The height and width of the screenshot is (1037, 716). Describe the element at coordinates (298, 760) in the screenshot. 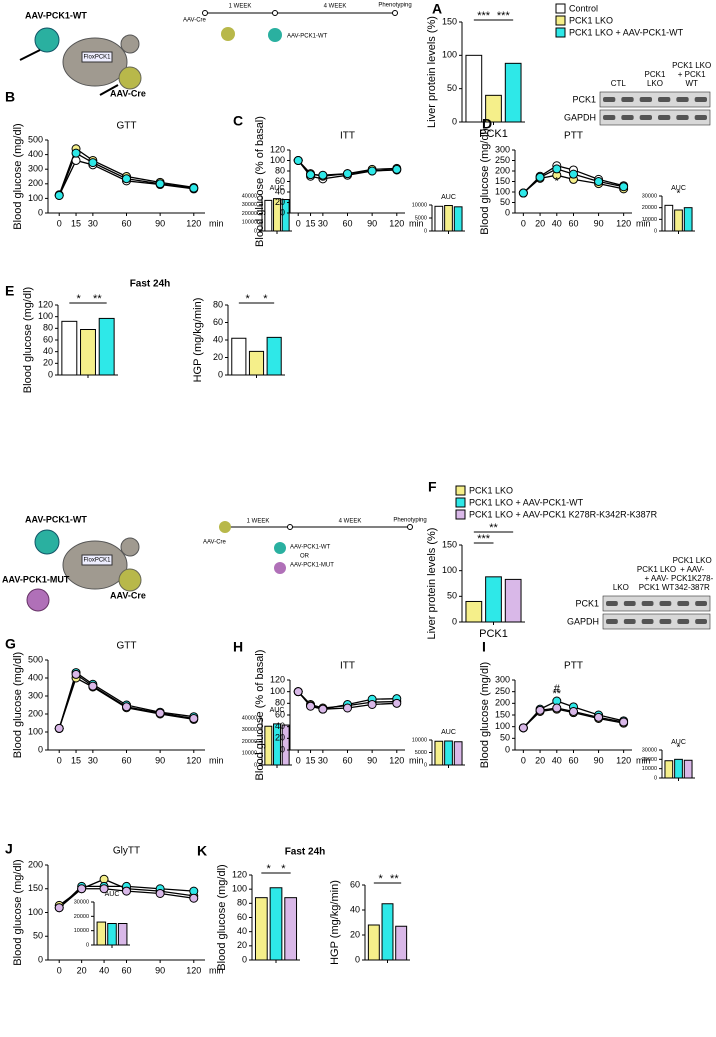

I see `x-tick-label: 0` at that location.